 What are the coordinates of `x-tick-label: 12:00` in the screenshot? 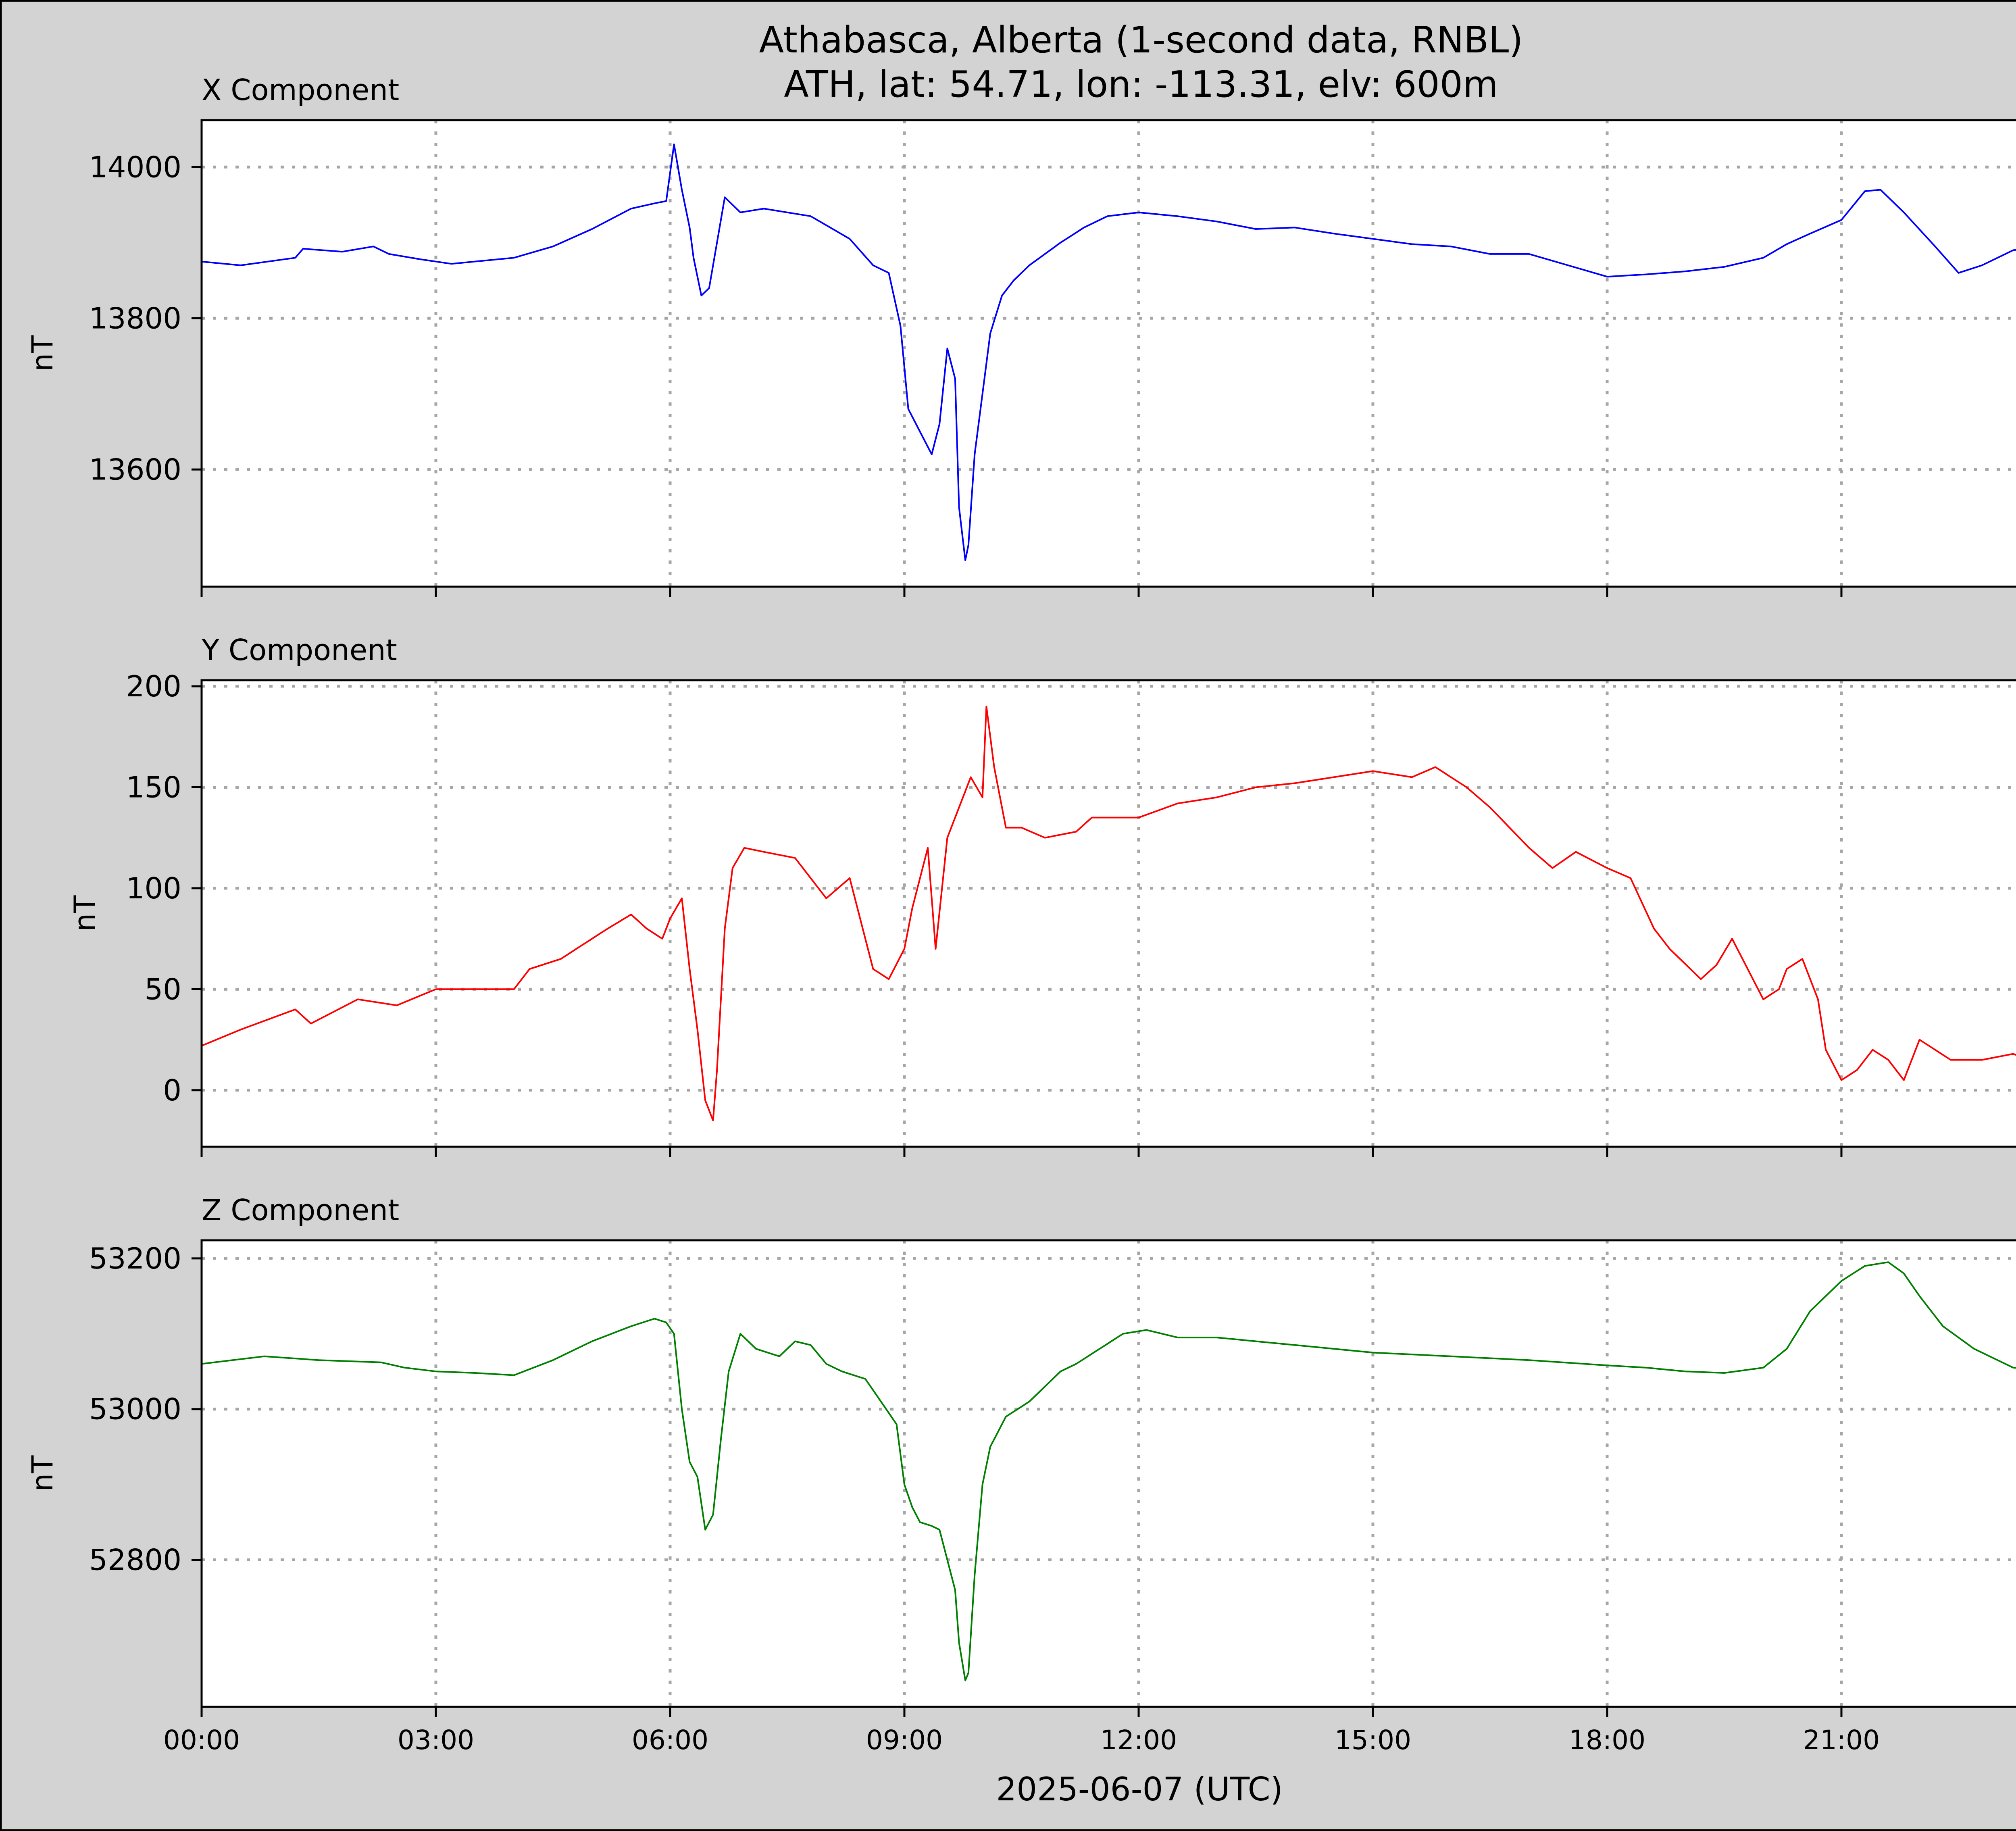 It's located at (1138, 1740).